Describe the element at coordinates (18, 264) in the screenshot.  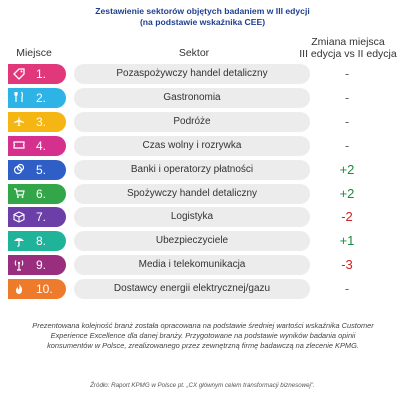
I see `antenna-icon` at that location.